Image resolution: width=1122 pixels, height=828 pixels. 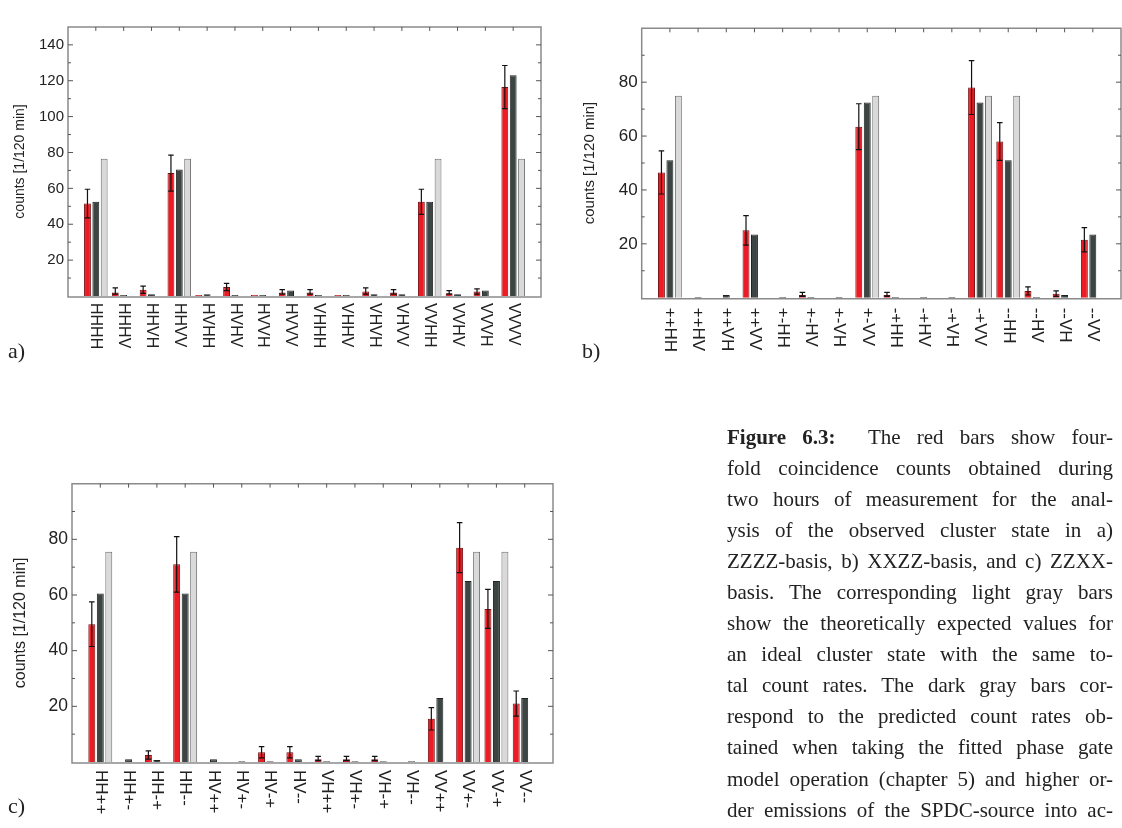 I want to click on x-tick-label: VH-+, so click(x=384, y=790).